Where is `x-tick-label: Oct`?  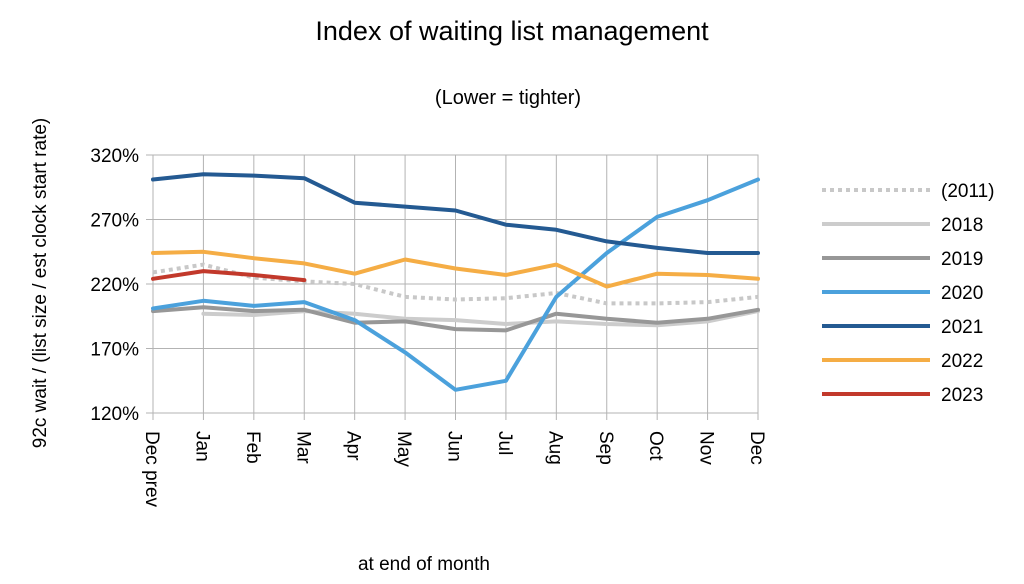
x-tick-label: Oct is located at coordinates (655, 446).